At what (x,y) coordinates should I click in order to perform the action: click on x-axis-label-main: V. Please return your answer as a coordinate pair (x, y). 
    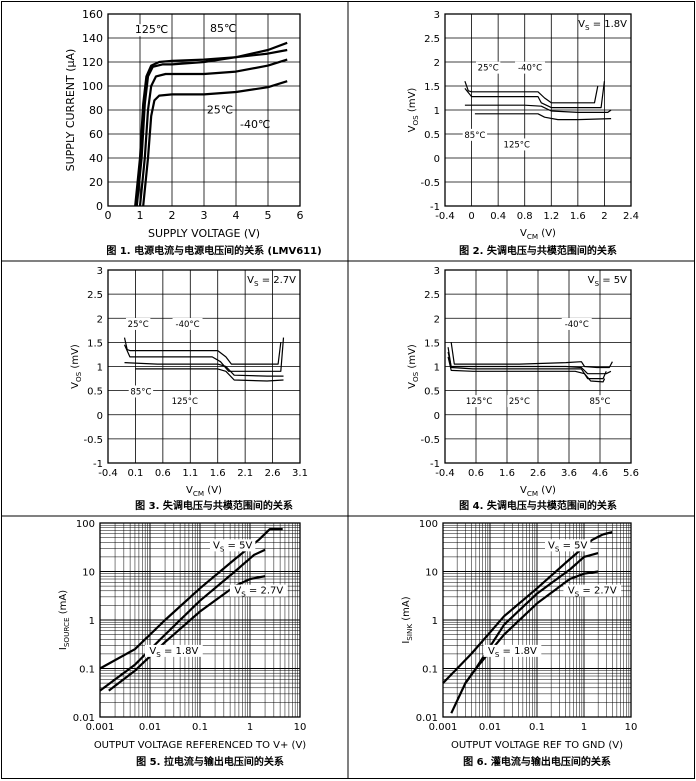
    Looking at the image, I should click on (523, 233).